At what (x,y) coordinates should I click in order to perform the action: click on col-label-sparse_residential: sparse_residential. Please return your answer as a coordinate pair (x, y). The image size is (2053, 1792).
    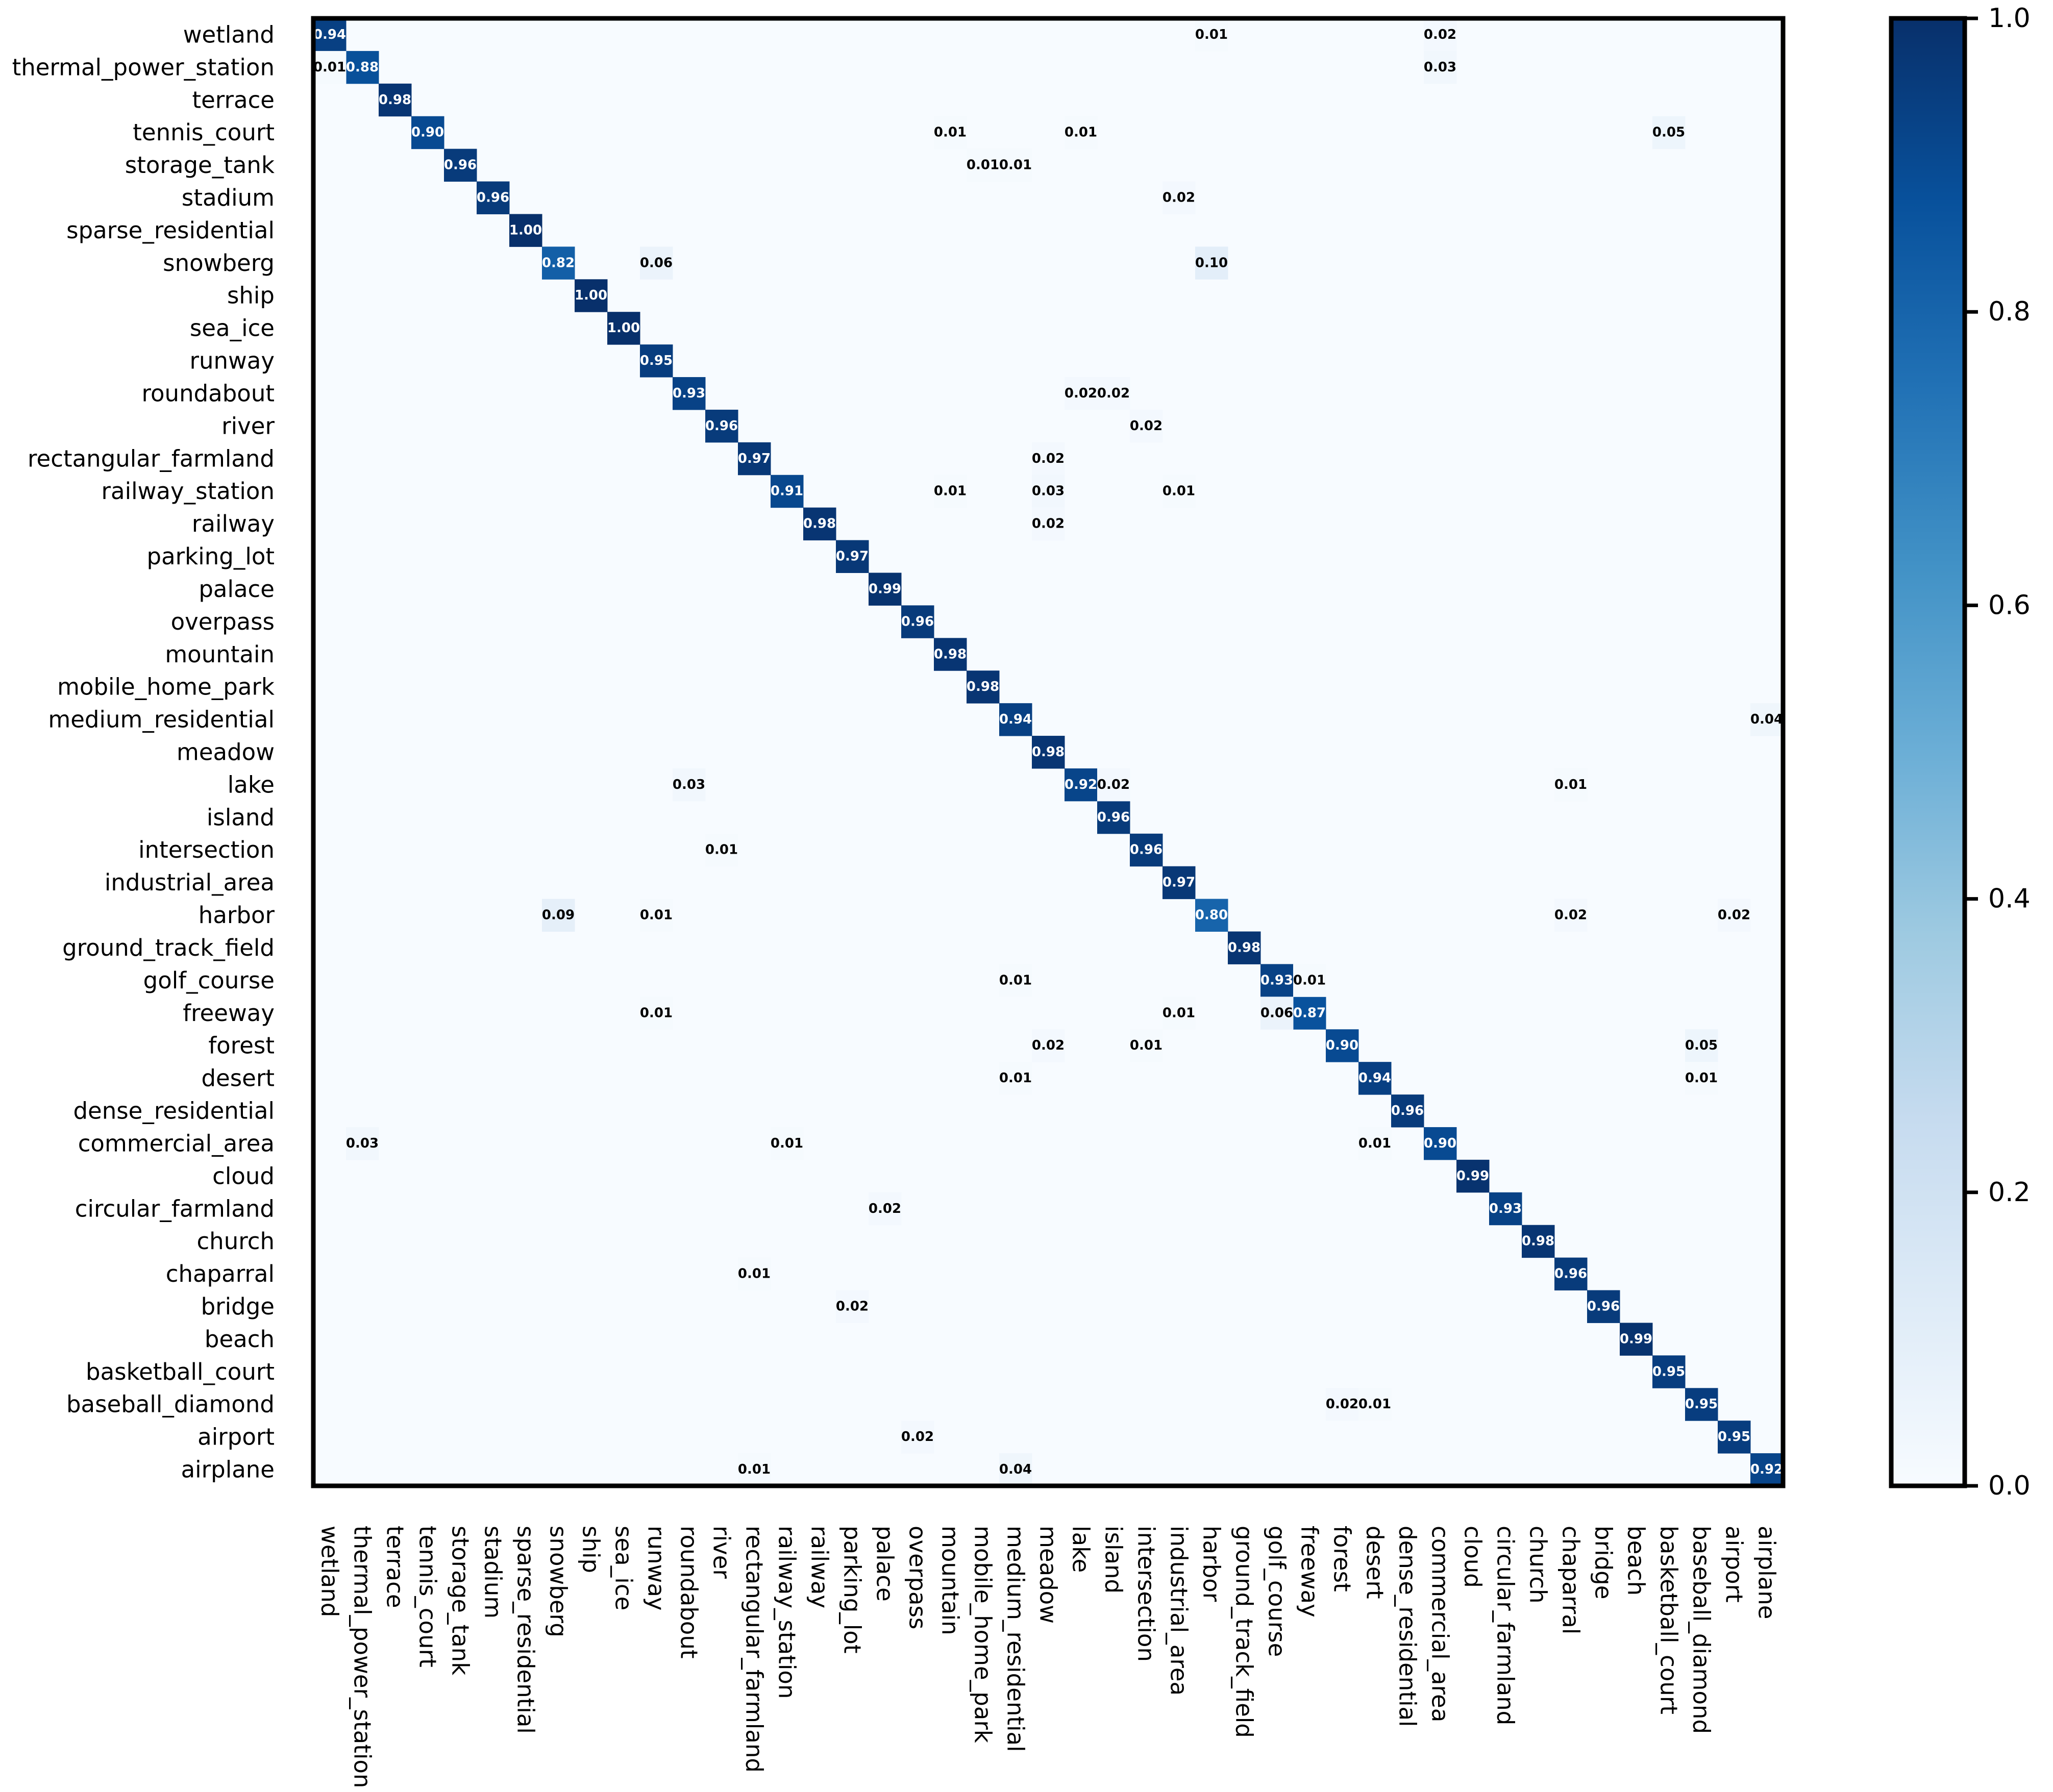
    Looking at the image, I should click on (525, 1630).